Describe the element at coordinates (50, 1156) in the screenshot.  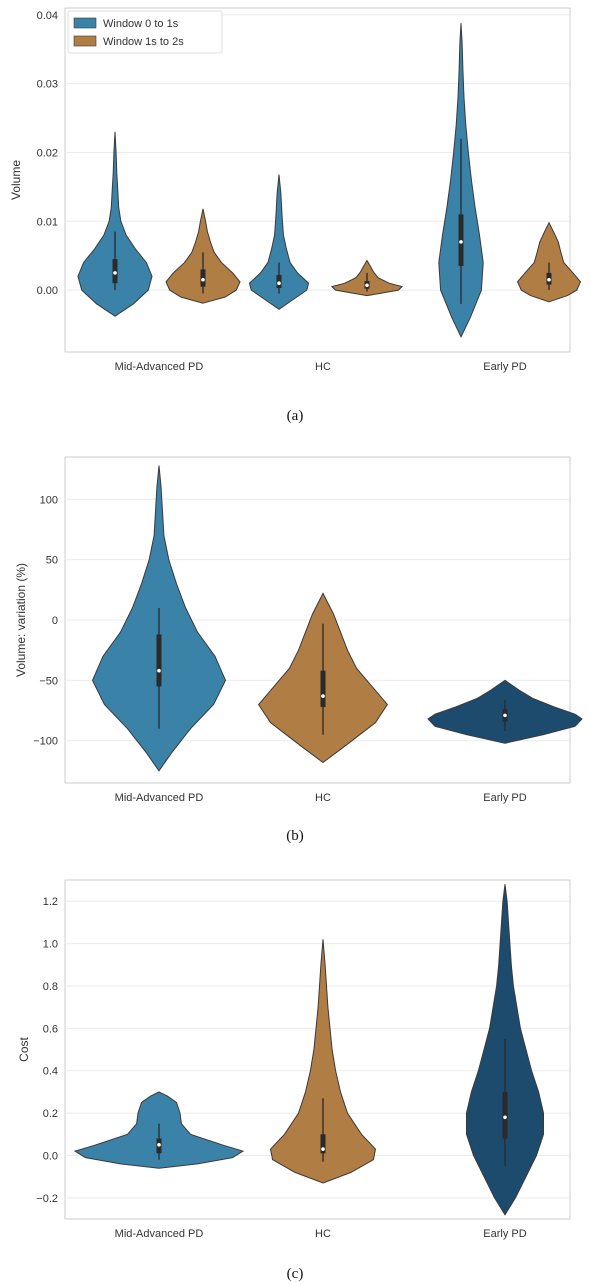
I see `y-tick-label: 0.0` at that location.